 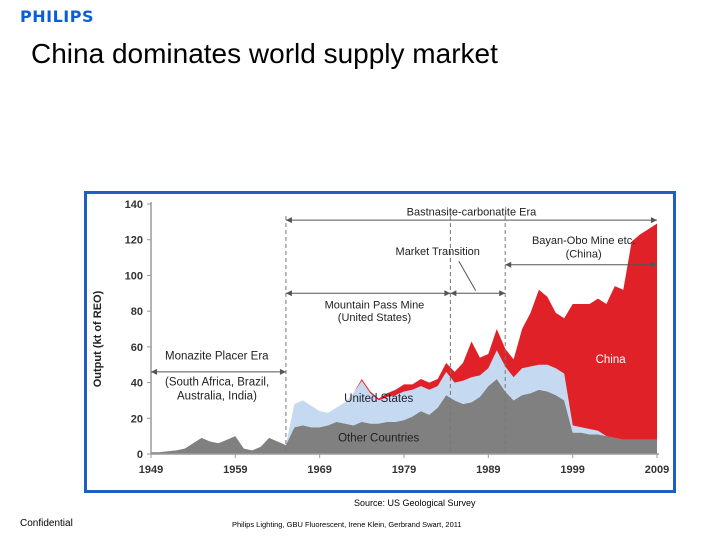 What do you see at coordinates (502, 293) in the screenshot?
I see `market-transition-arrow-right-head` at bounding box center [502, 293].